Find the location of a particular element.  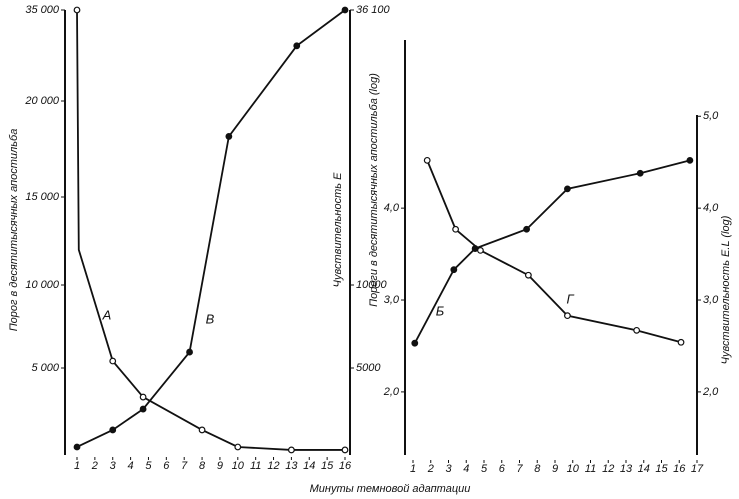

y2-tick-label: 5000 is located at coordinates (368, 368).